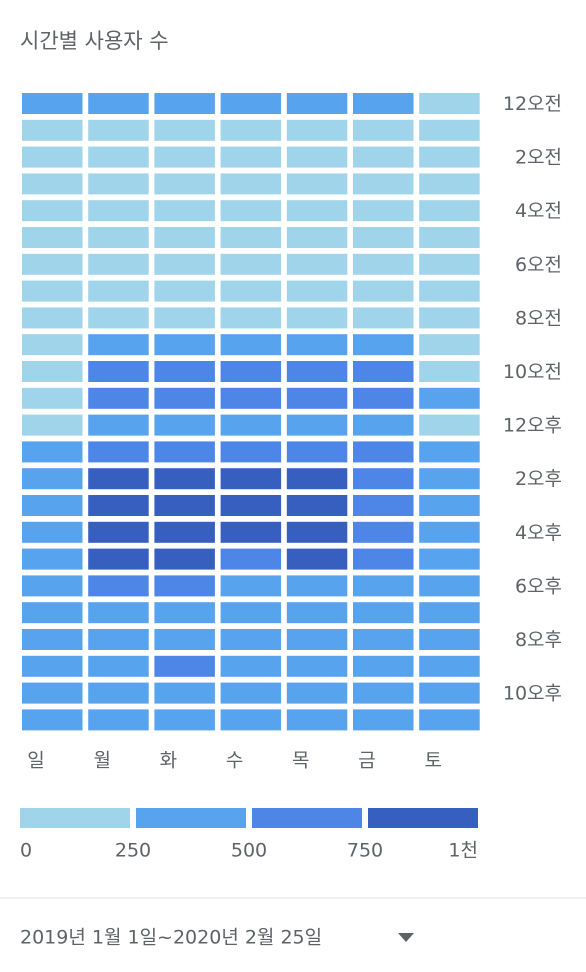 This screenshot has height=972, width=586. What do you see at coordinates (101, 761) in the screenshot?
I see `x-tick-label: 월` at bounding box center [101, 761].